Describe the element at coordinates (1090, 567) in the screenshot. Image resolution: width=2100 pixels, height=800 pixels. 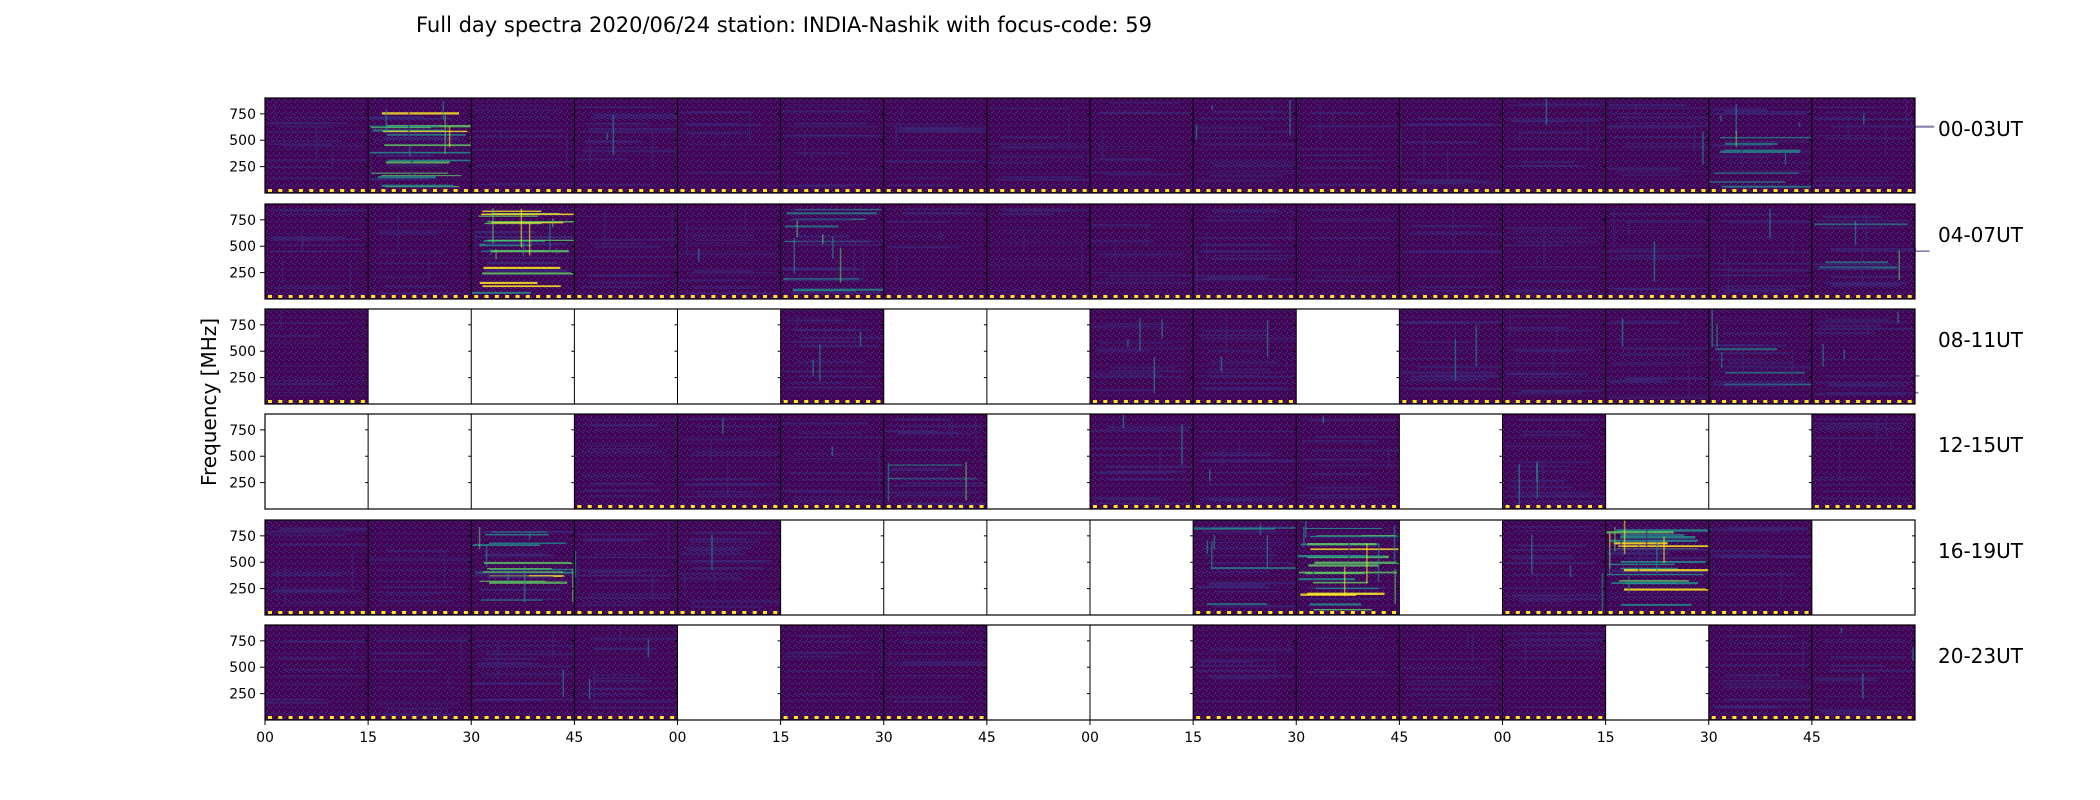
I see `spectra-row` at that location.